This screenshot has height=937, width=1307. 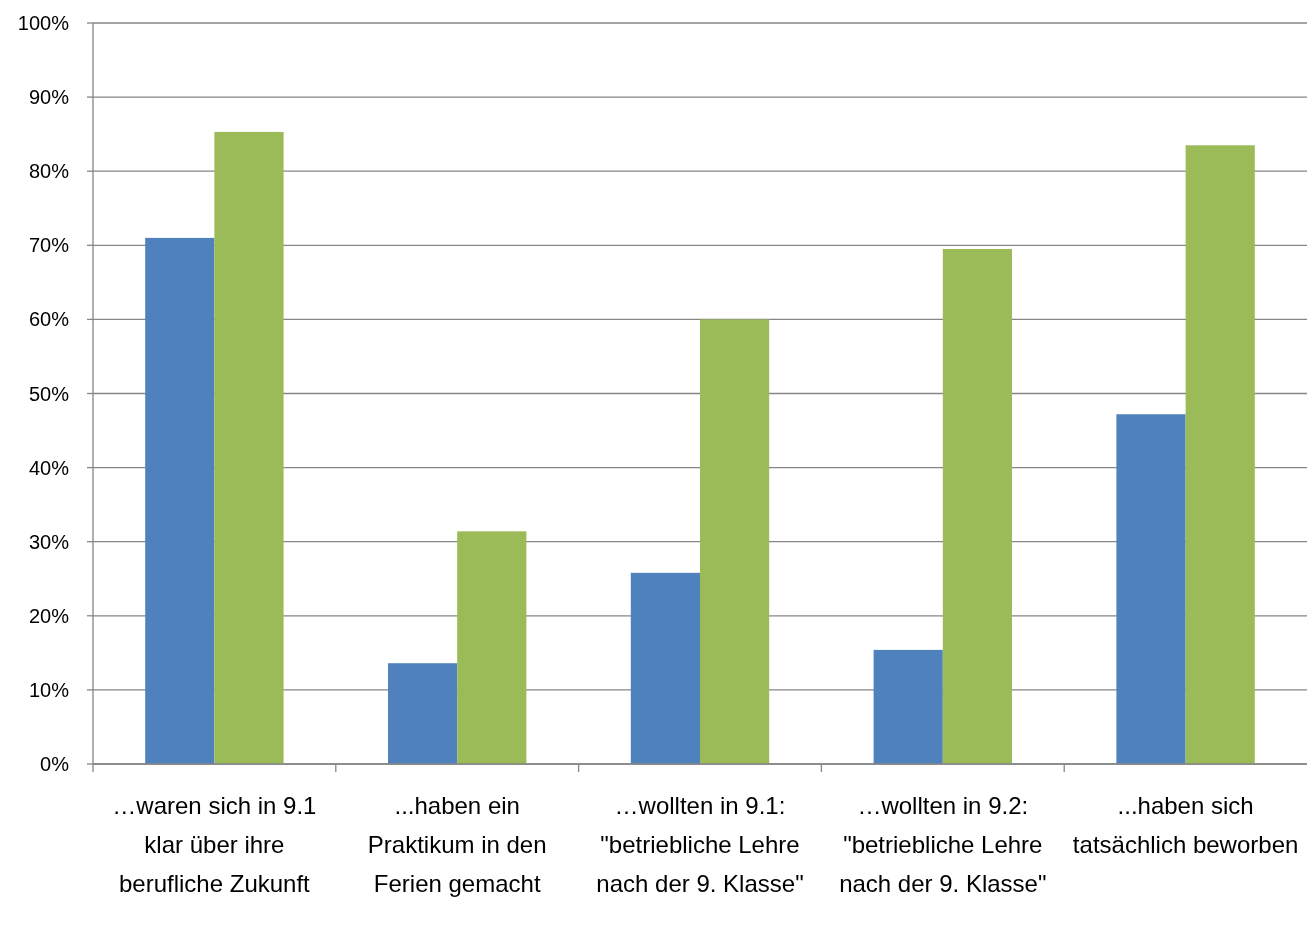 What do you see at coordinates (943, 844) in the screenshot?
I see `x-tick-label: …wollten in 9.2: "betriebliche Lehre nach der 9. Klasse"` at bounding box center [943, 844].